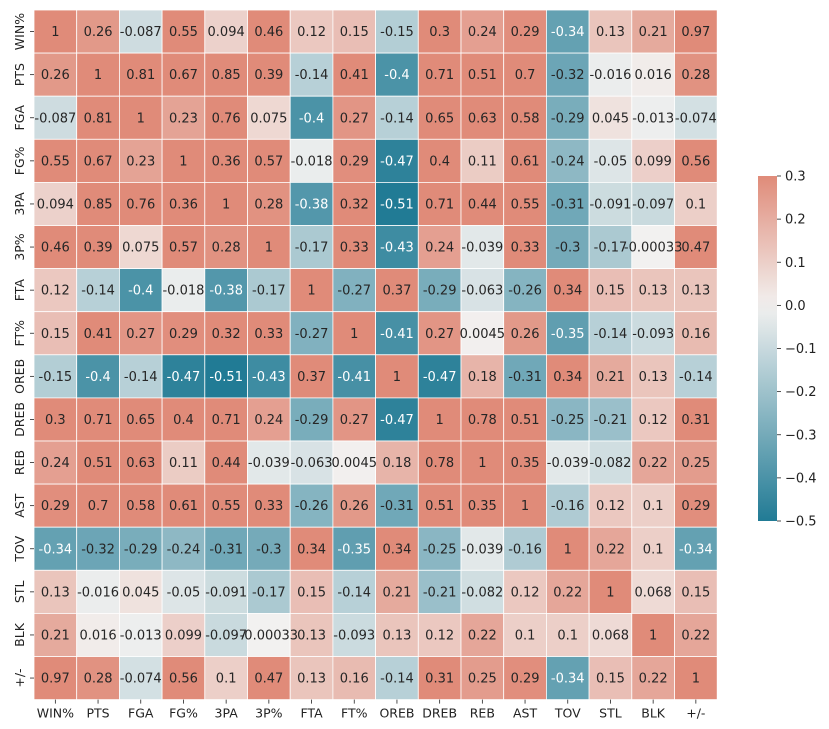 The height and width of the screenshot is (729, 829). I want to click on cell-value-label: -0.063, so click(312, 463).